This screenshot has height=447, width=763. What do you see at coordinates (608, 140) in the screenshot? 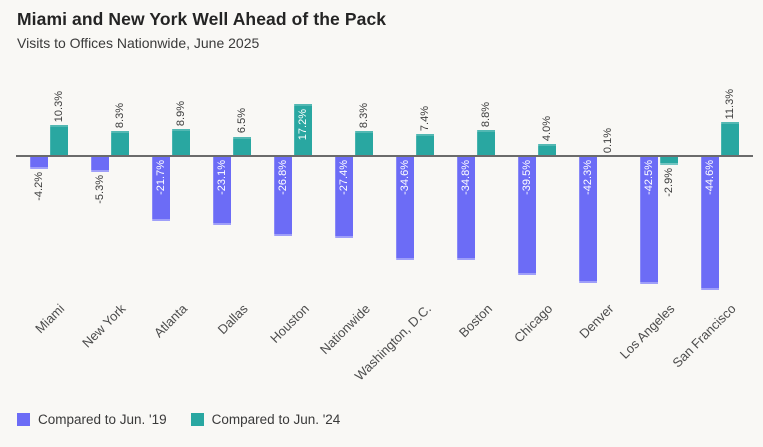
I see `value-label-denver-jun24: 0.1%` at bounding box center [608, 140].